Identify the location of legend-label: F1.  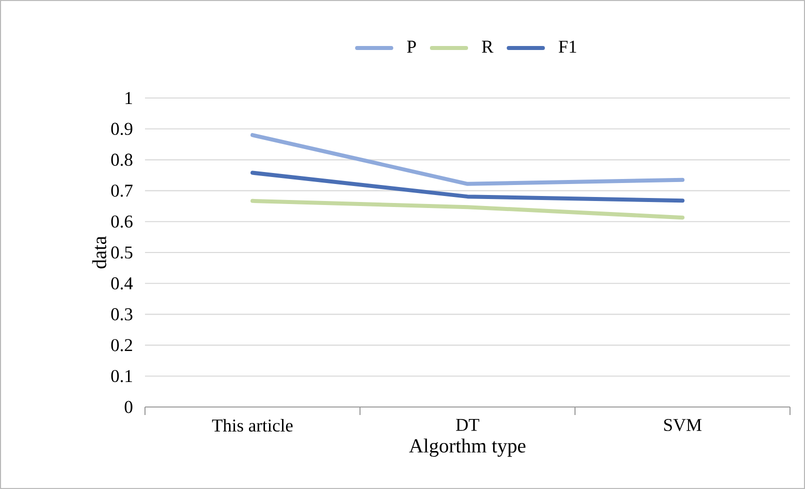
(567, 46).